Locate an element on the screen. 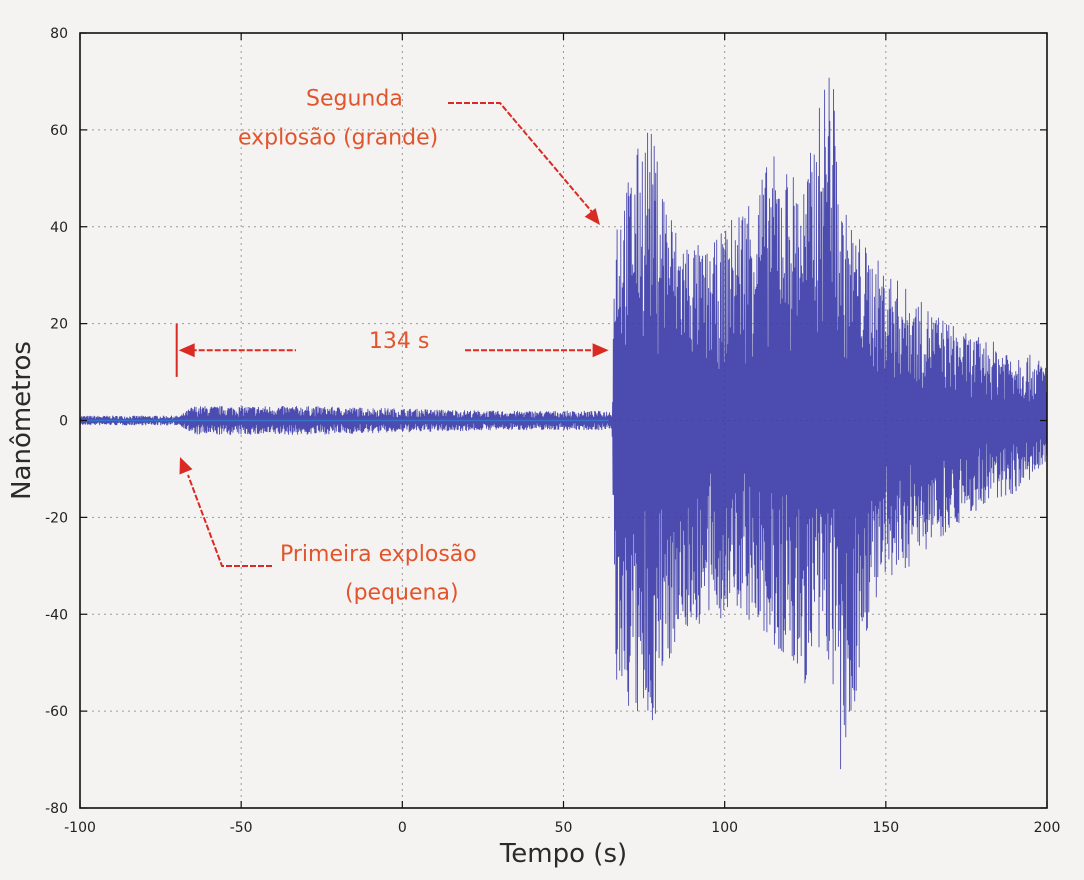 The image size is (1084, 880). annotation-second-explosion-line1: Segunda is located at coordinates (354, 99).